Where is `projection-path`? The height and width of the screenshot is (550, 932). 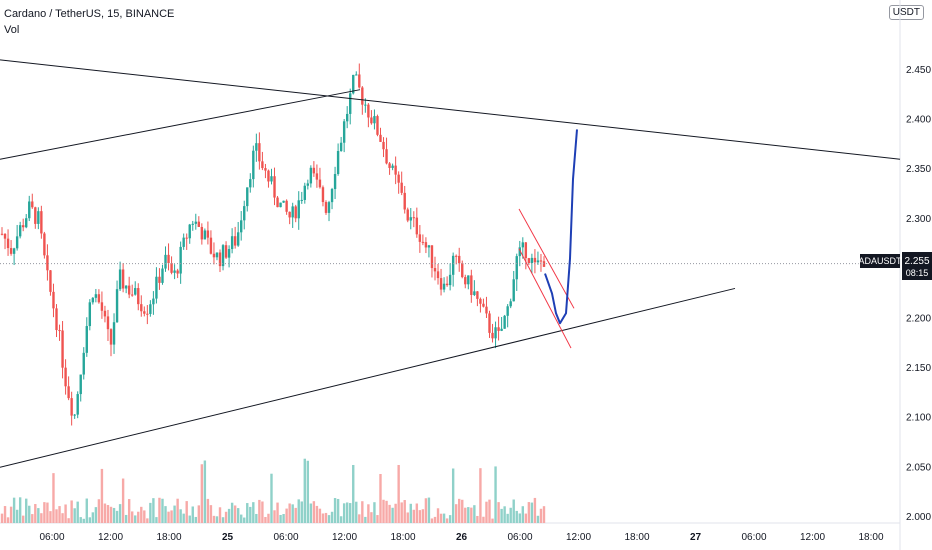 projection-path is located at coordinates (561, 227).